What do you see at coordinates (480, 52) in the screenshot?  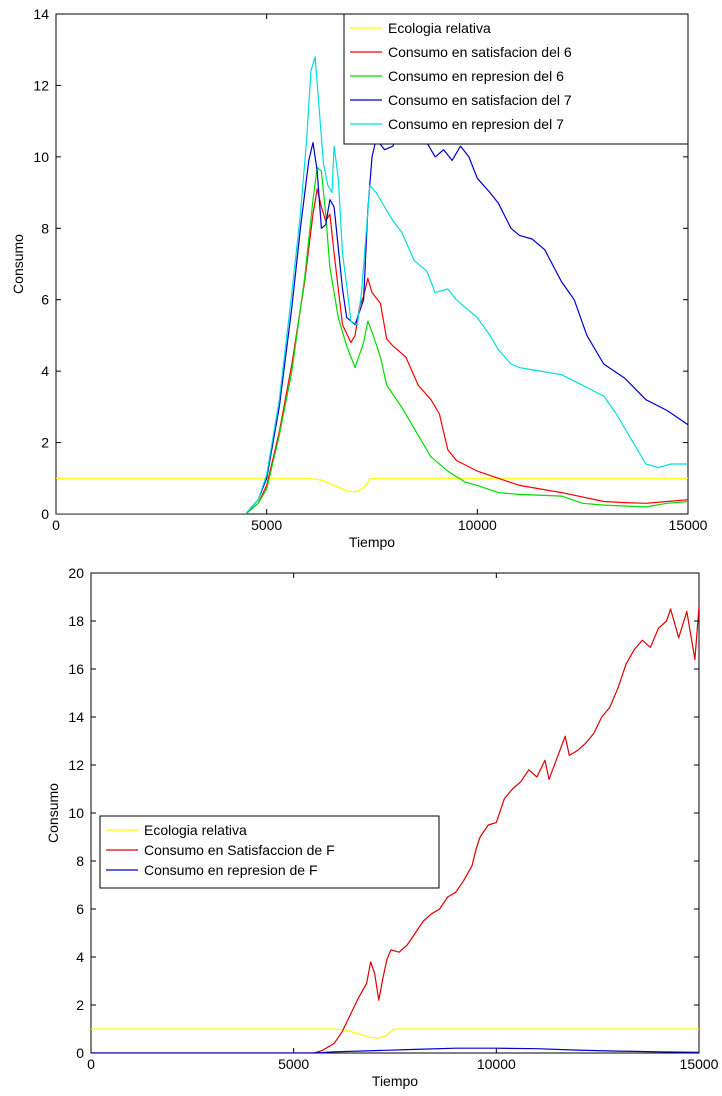 I see `legend-label: Consumo en satisfacion del 6` at bounding box center [480, 52].